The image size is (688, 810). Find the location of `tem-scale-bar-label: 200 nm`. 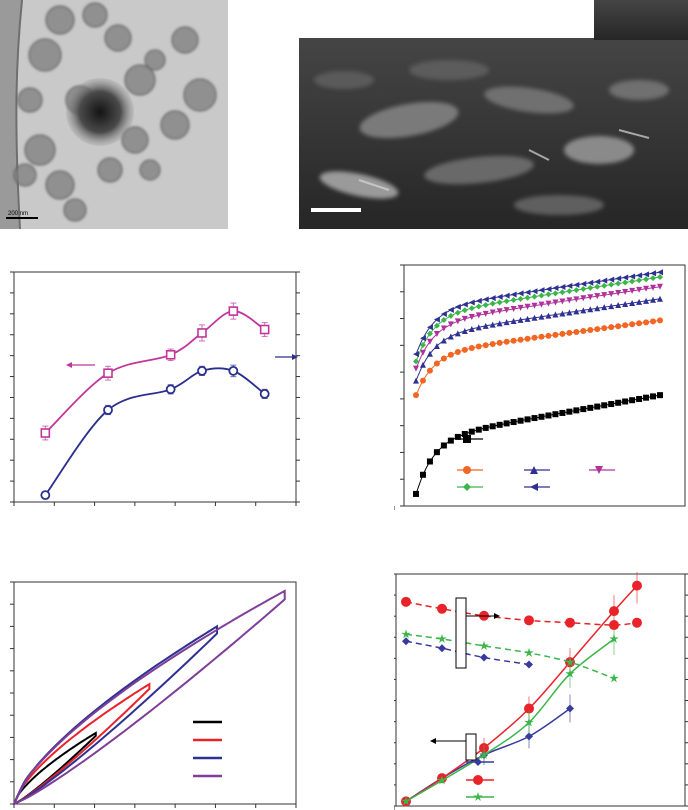

tem-scale-bar-label: 200 nm is located at coordinates (18, 214).